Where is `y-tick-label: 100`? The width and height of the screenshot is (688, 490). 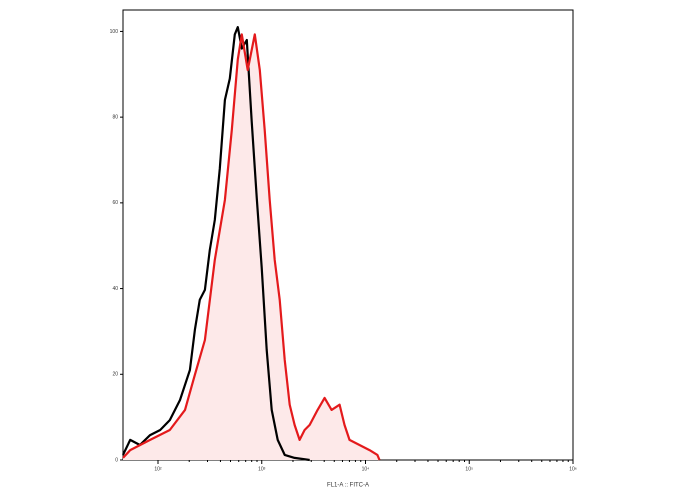
y-tick-label: 100 is located at coordinates (114, 32).